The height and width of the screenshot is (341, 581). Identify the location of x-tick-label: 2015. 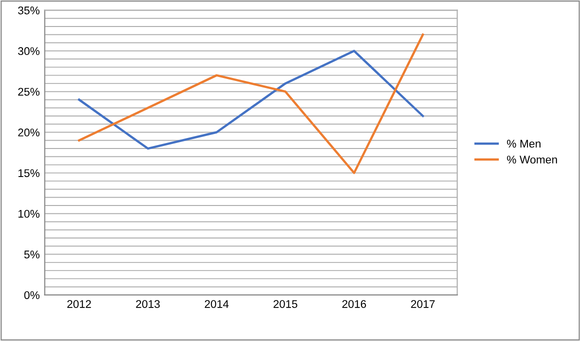
(286, 304).